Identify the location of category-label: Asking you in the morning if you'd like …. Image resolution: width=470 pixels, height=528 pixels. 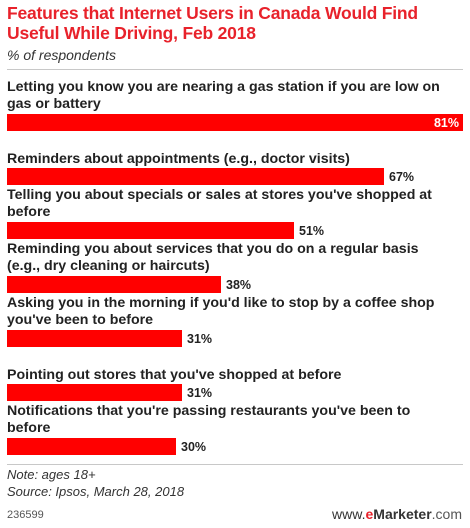
(221, 311).